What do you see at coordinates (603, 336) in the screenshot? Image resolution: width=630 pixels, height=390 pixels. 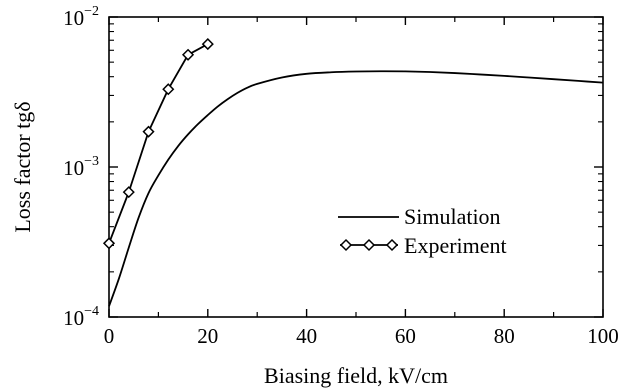 I see `x-tick-label: 100` at bounding box center [603, 336].